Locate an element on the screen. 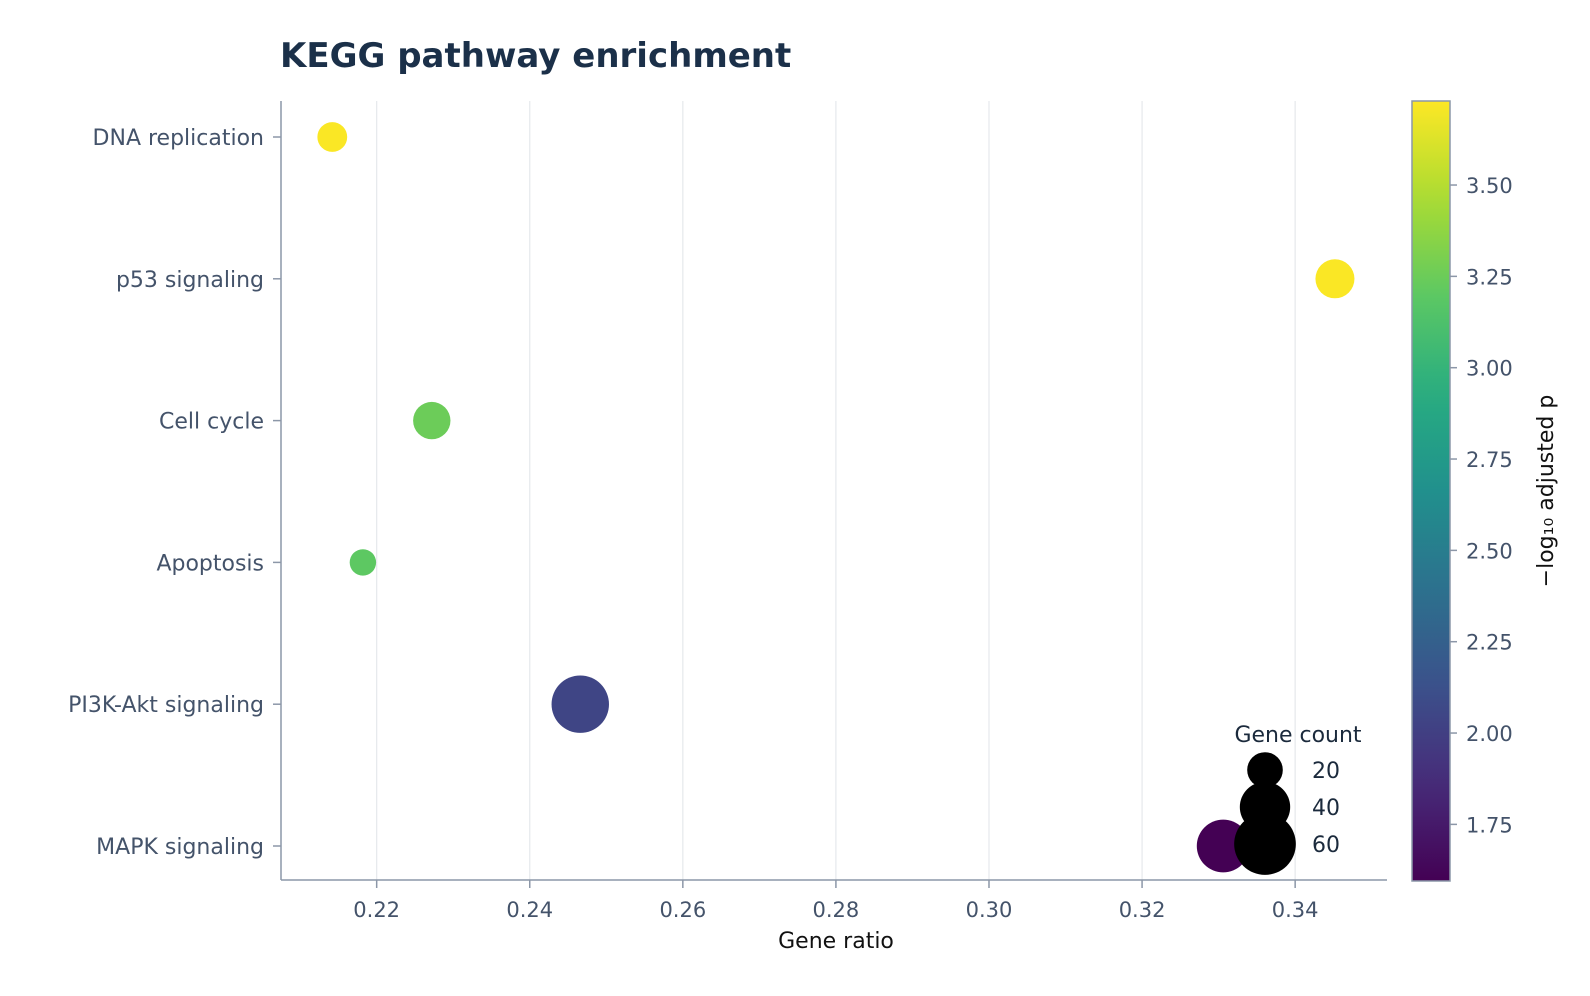  y-tick-label: PI3K-Akt signaling is located at coordinates (166, 705).